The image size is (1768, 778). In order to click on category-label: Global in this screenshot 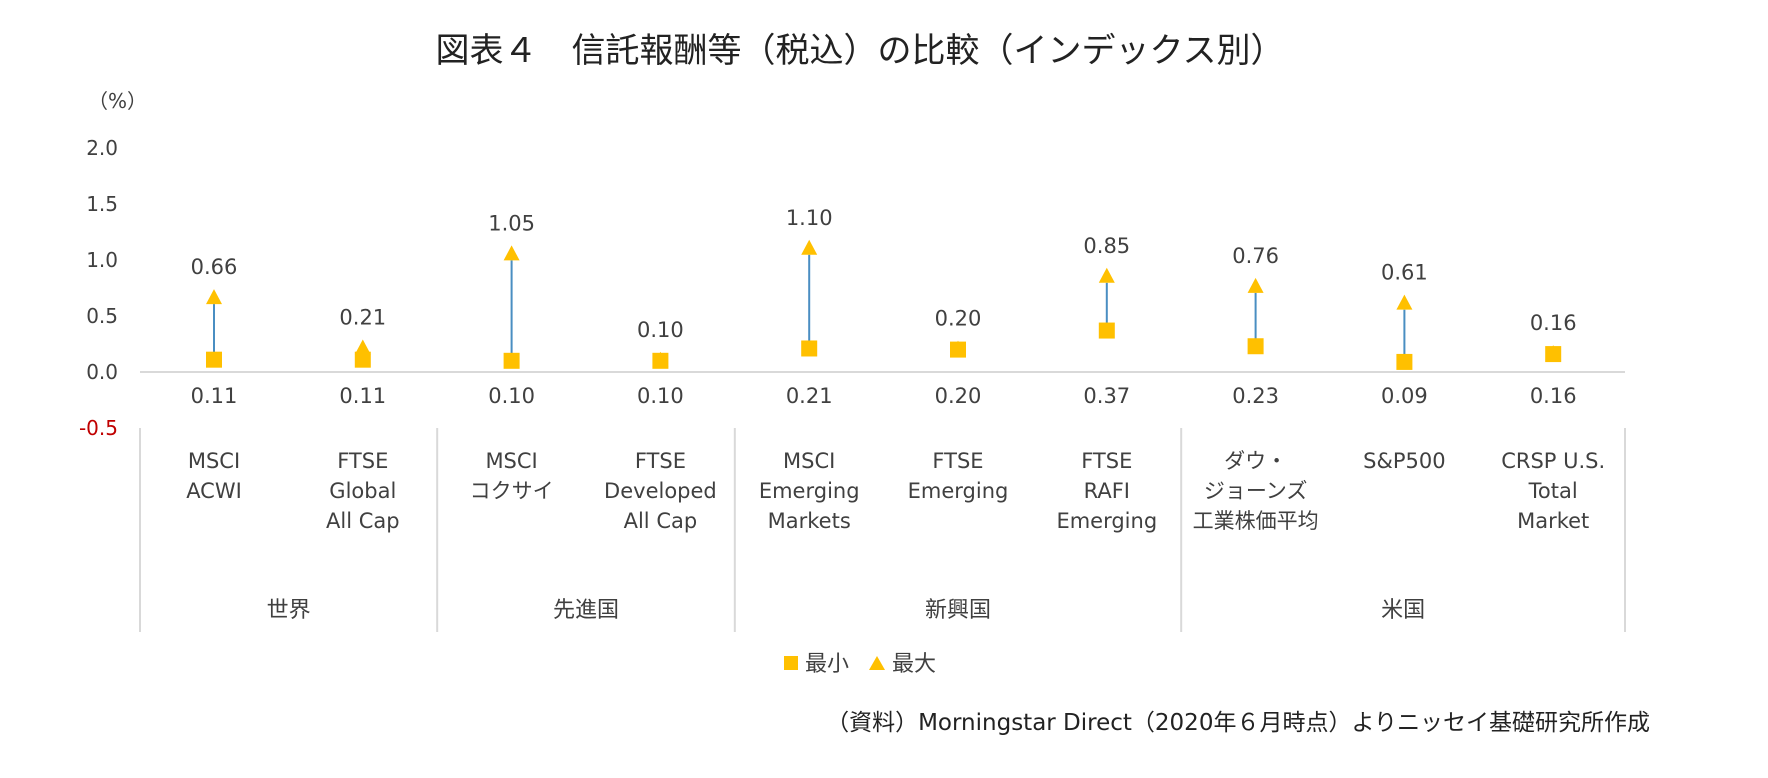, I will do `click(362, 491)`.